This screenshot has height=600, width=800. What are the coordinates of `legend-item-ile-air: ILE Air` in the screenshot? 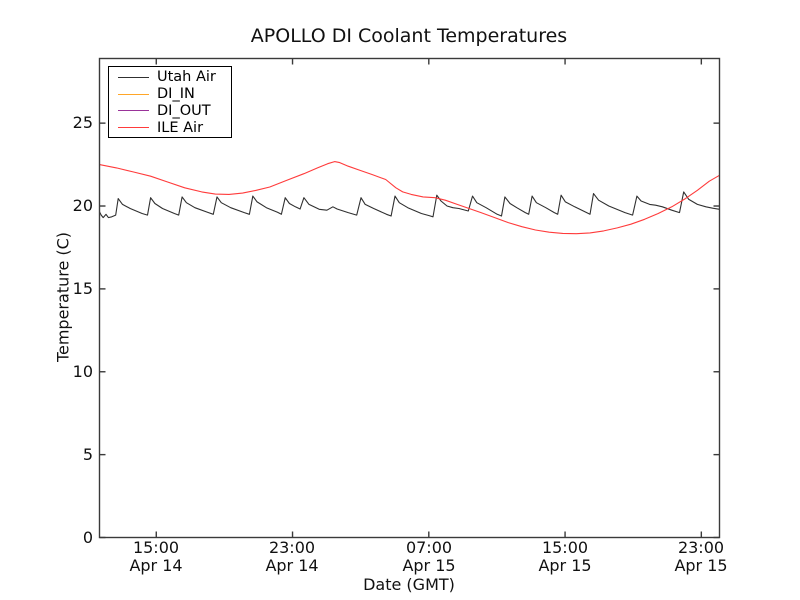 It's located at (170, 127).